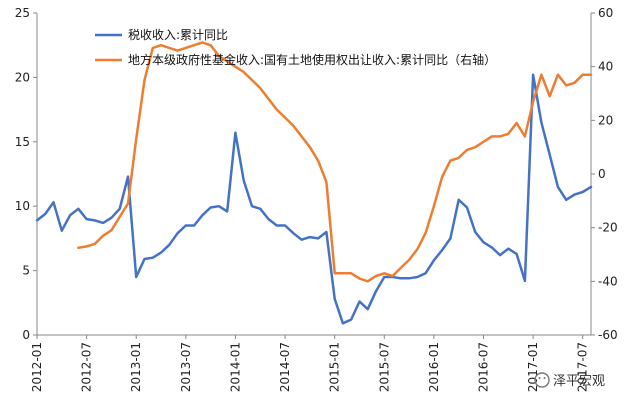 The height and width of the screenshot is (409, 640). Describe the element at coordinates (312, 59) in the screenshot. I see `legend-label-land: 地方本级政府性基金收入:国有土地使用权出让收入:累计同比（右轴）` at that location.